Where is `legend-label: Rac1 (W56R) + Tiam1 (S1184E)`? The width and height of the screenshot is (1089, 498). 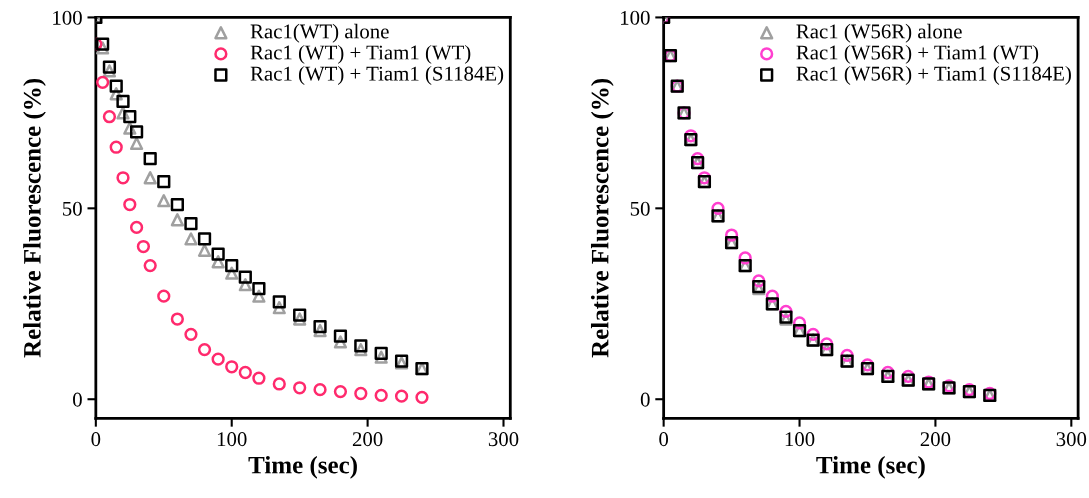 legend-label: Rac1 (W56R) + Tiam1 (S1184E) is located at coordinates (933, 75).